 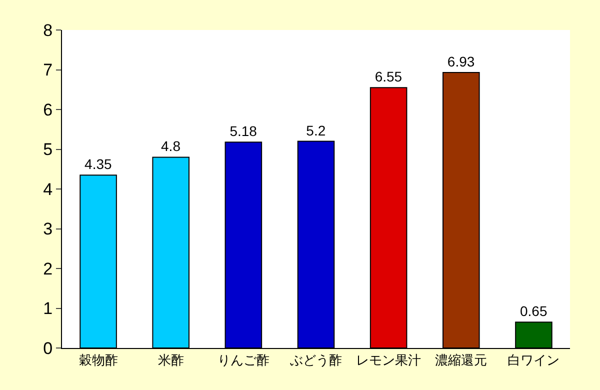 What do you see at coordinates (48, 308) in the screenshot?
I see `y-tick-label: 1` at bounding box center [48, 308].